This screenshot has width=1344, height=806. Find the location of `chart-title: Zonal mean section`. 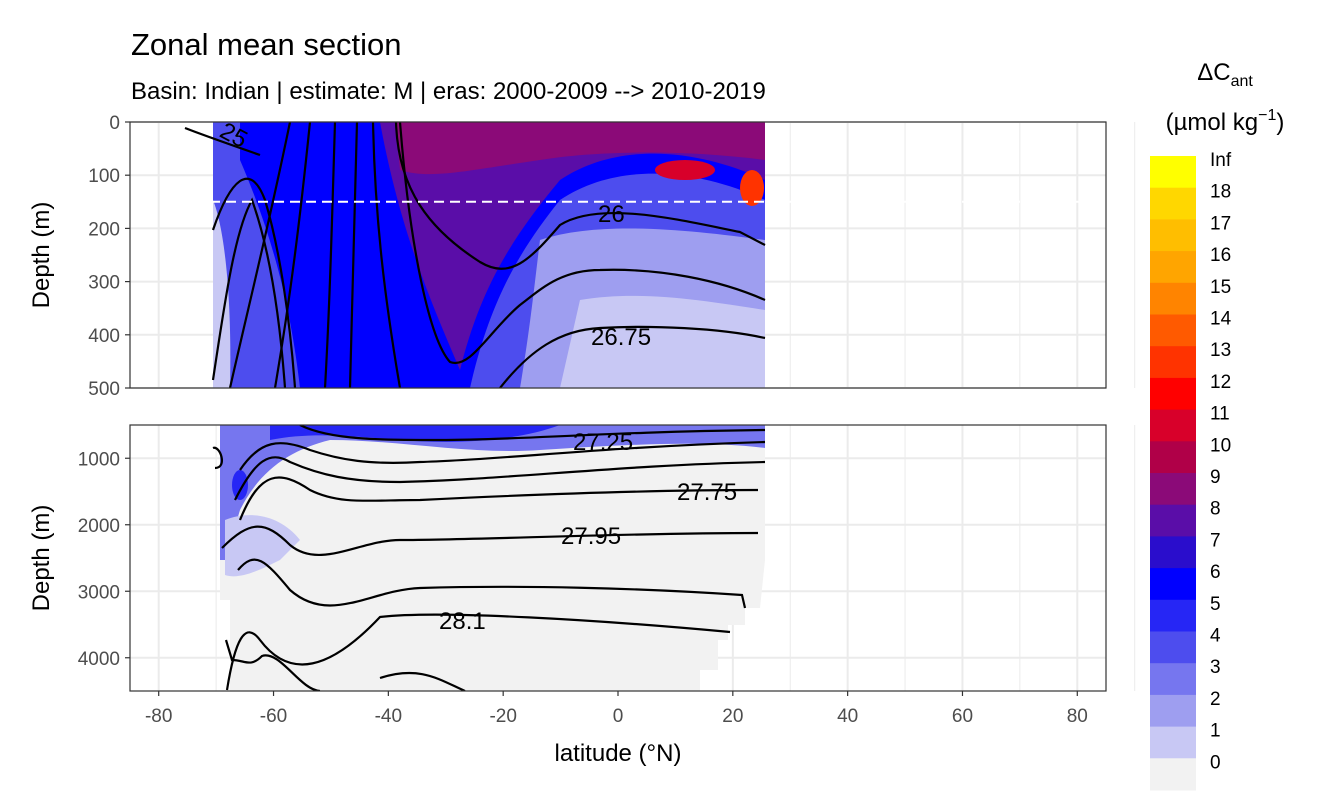

chart-title: Zonal mean section is located at coordinates (266, 44).